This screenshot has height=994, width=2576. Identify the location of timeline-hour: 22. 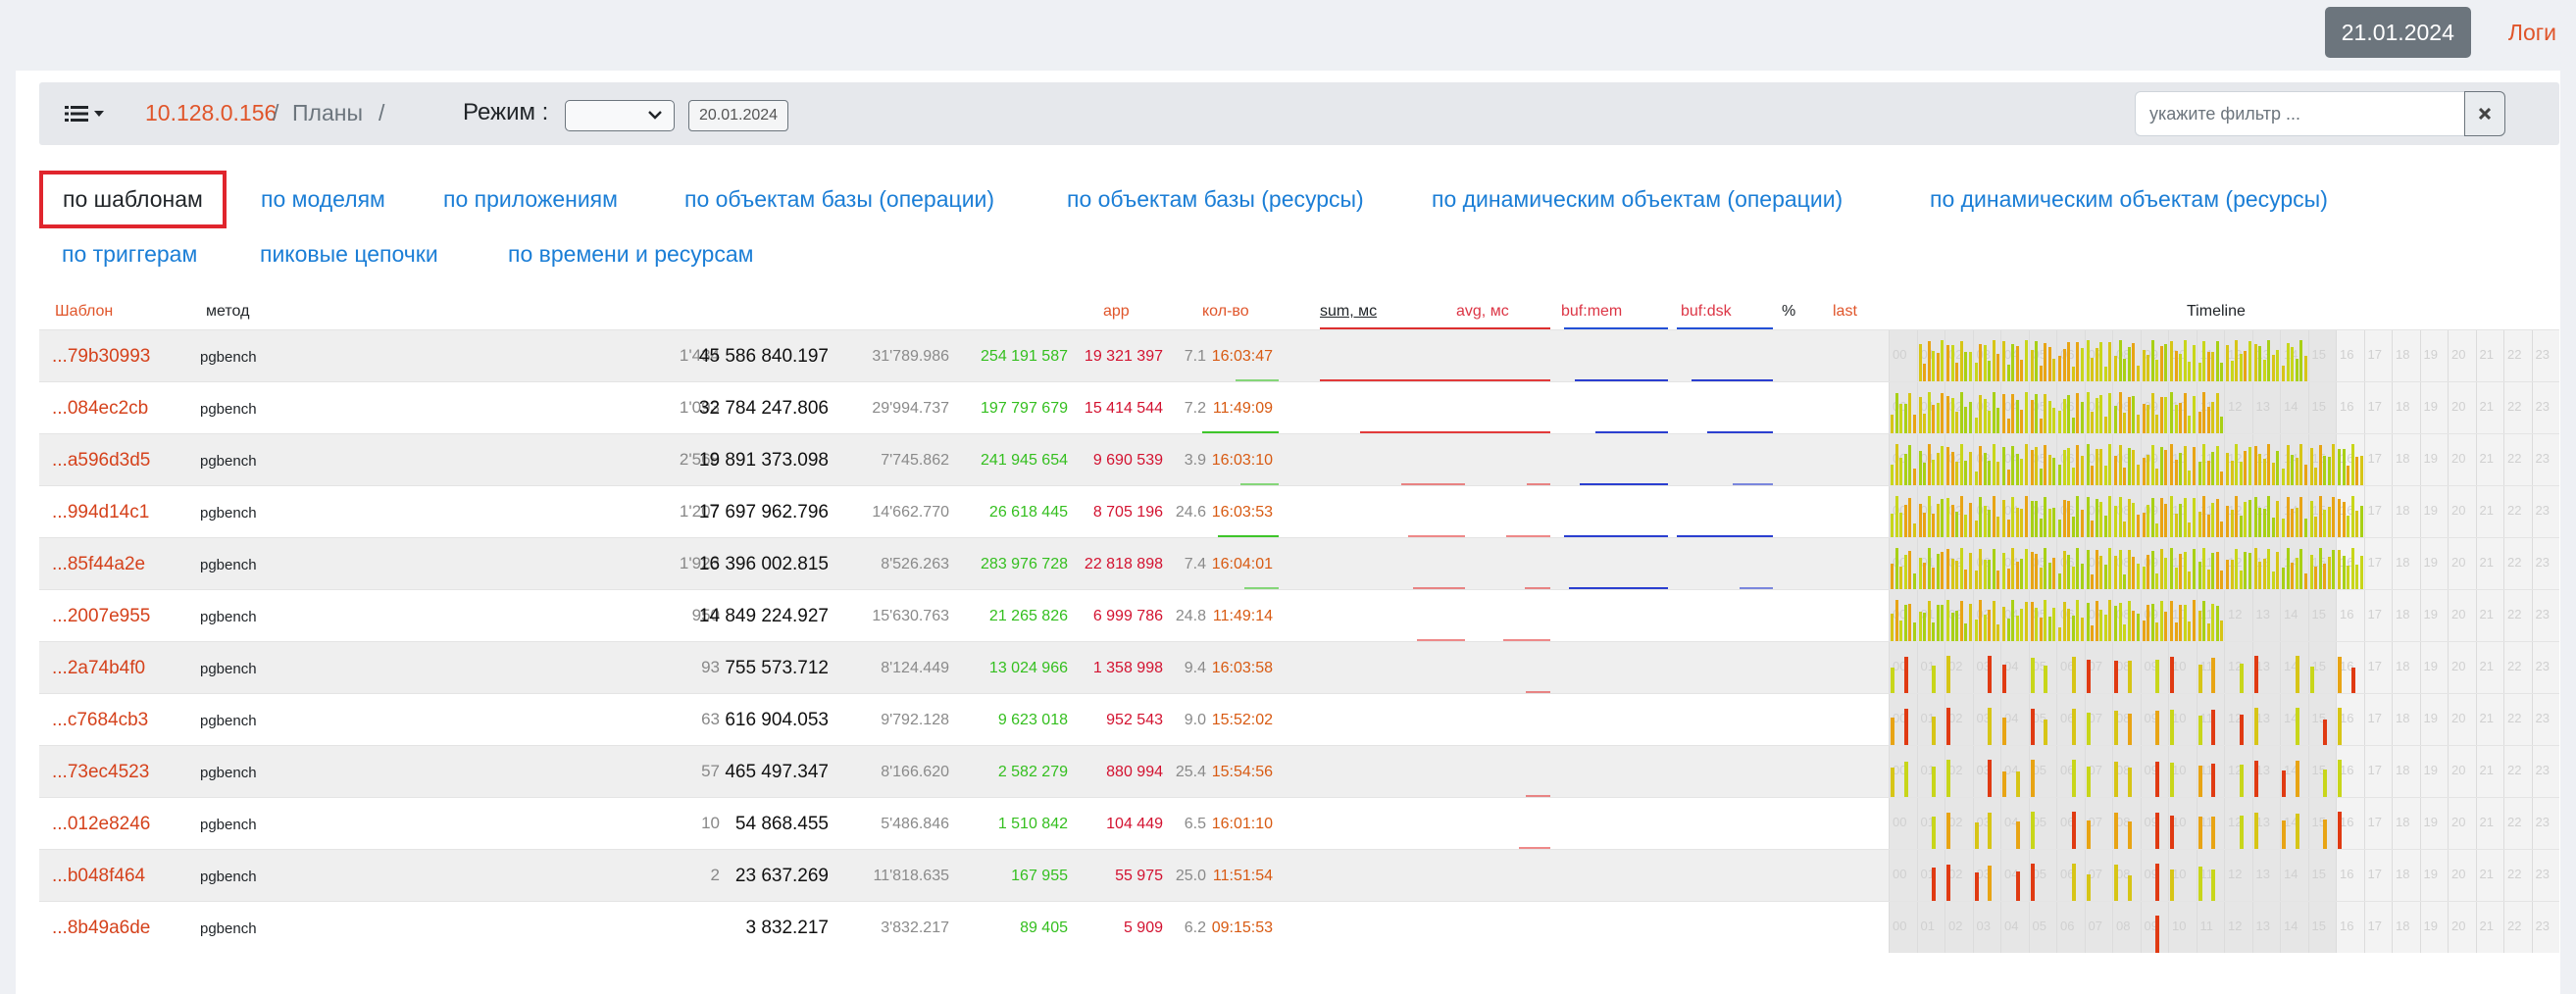
(2518, 875).